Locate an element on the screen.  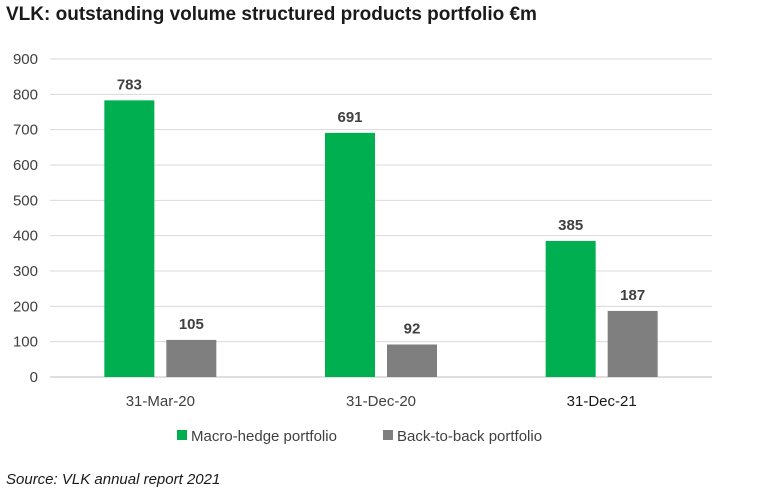
data-label: 92 is located at coordinates (412, 328).